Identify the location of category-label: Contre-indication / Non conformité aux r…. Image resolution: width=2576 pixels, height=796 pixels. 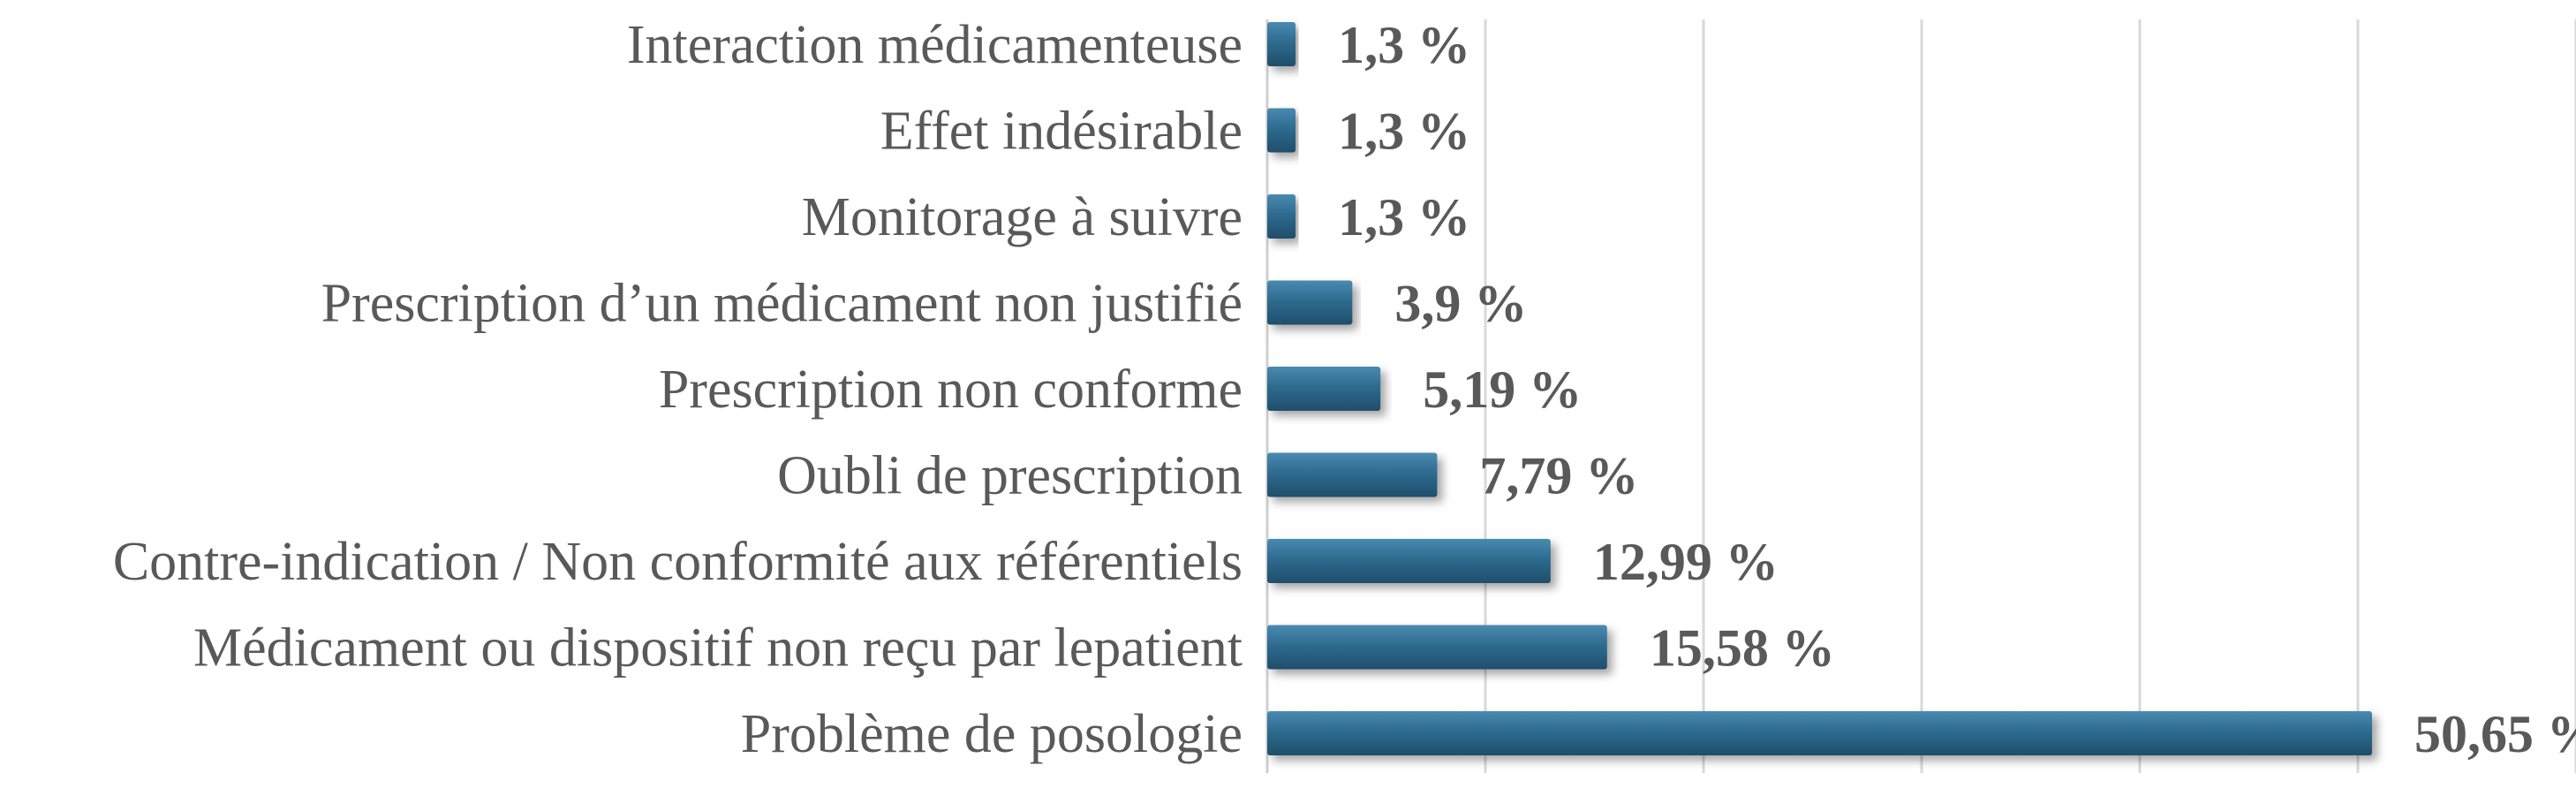
(678, 562).